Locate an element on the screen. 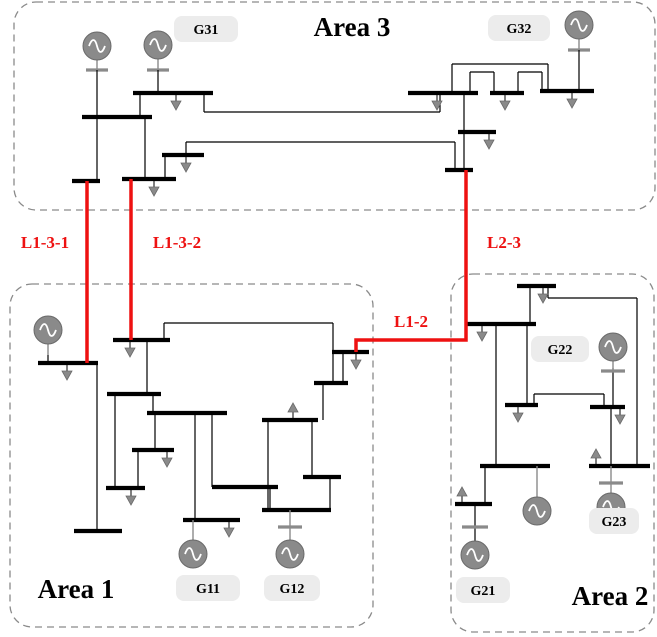  g31-label: G31 is located at coordinates (206, 30).